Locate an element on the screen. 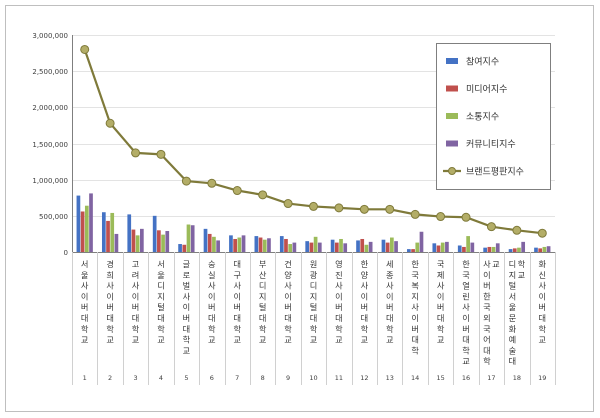 The width and height of the screenshot is (600, 418). category-number: 12 is located at coordinates (364, 378).